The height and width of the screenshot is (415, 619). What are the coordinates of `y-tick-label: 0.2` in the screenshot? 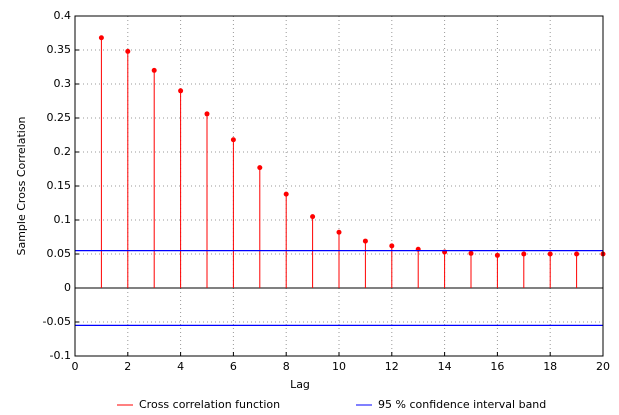 It's located at (63, 151).